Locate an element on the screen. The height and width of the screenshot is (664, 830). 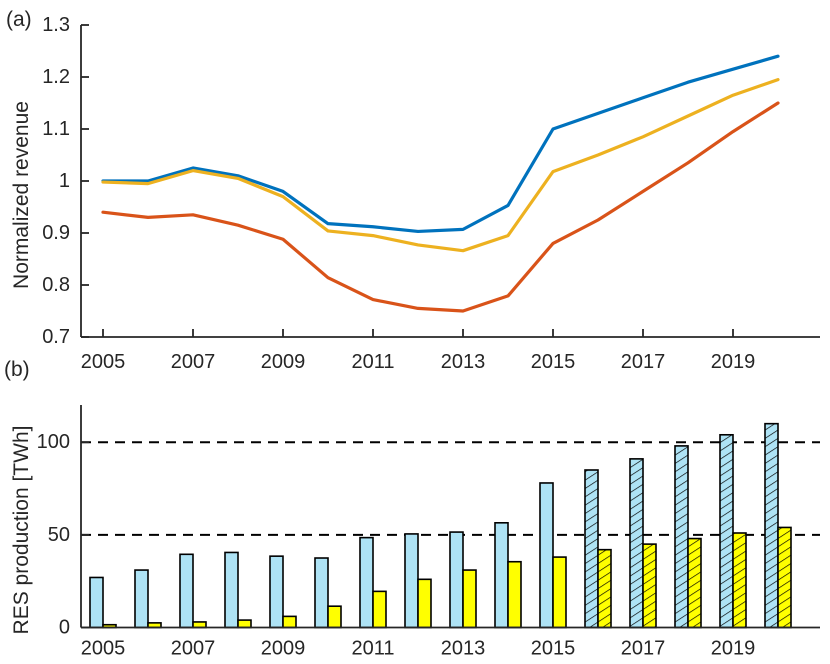
panel-a-x-tick-label: 2019 is located at coordinates (733, 362).